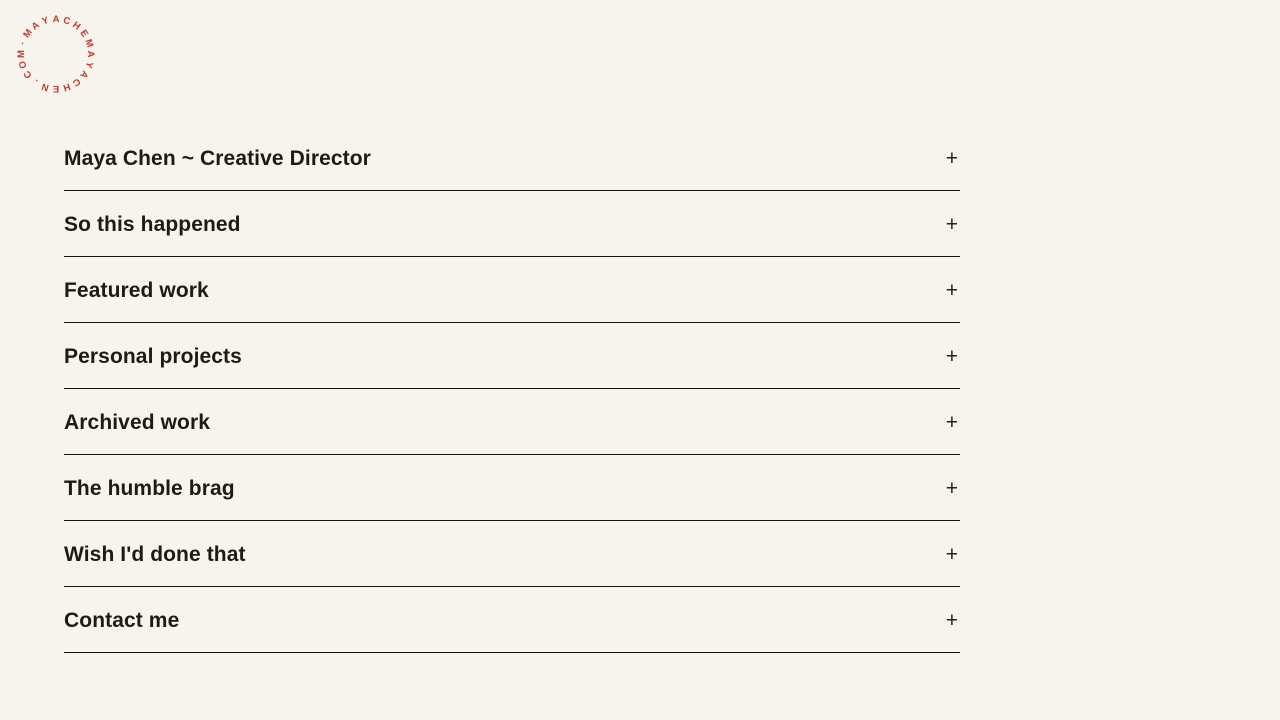 The width and height of the screenshot is (1280, 720). Describe the element at coordinates (512, 620) in the screenshot. I see `accordion-item-contact-me: Contact me +` at that location.